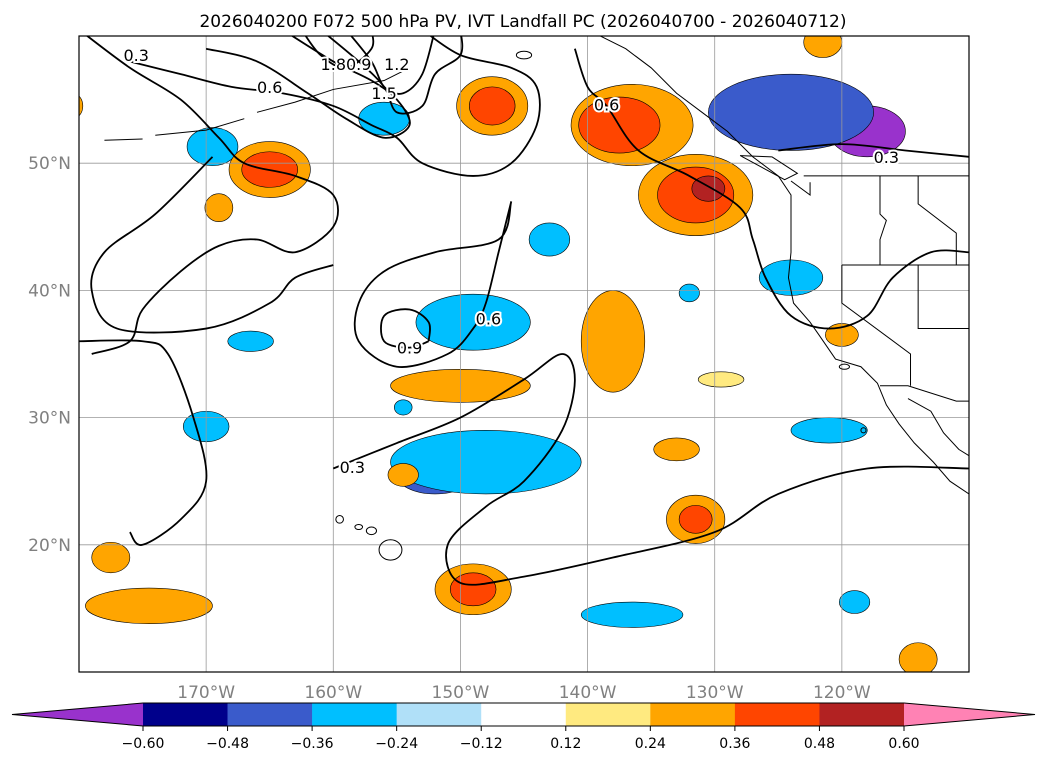 This screenshot has height=769, width=1047. What do you see at coordinates (339, 52) in the screenshot?
I see `pv-contour-1.8` at bounding box center [339, 52].